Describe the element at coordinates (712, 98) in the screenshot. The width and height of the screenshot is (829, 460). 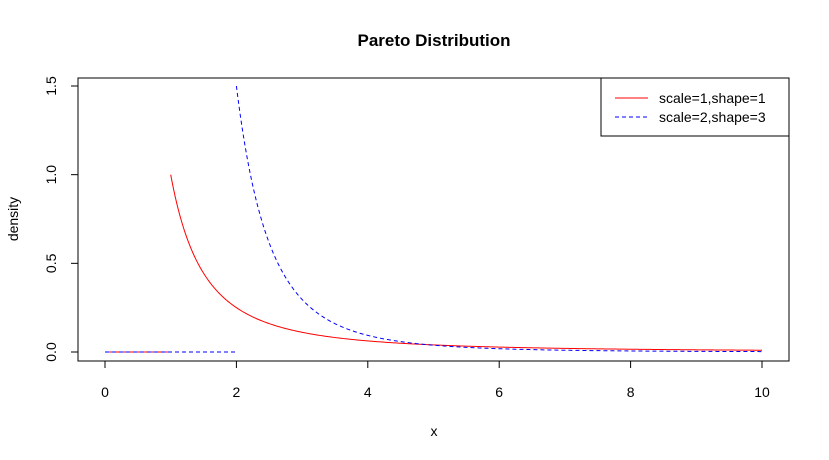
I see `legend-label: scale=1,shape=1` at that location.